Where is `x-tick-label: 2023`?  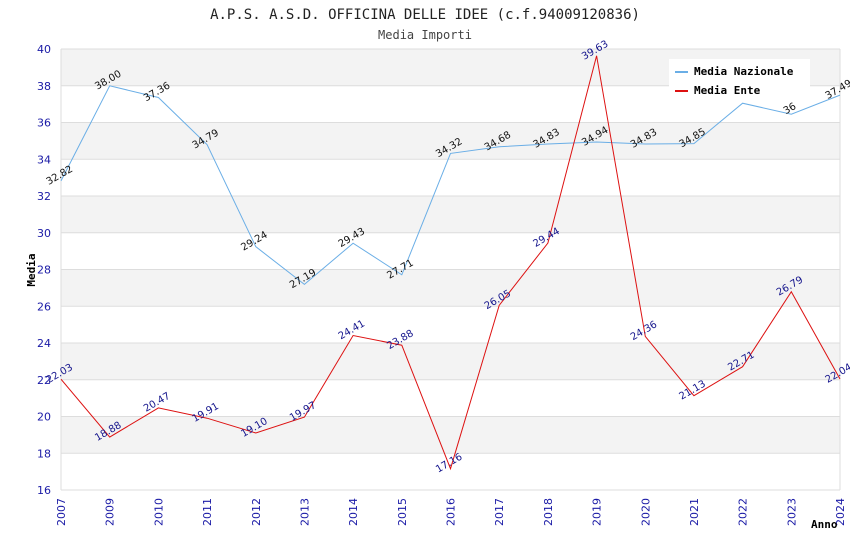
x-tick-label: 2023 is located at coordinates (791, 512).